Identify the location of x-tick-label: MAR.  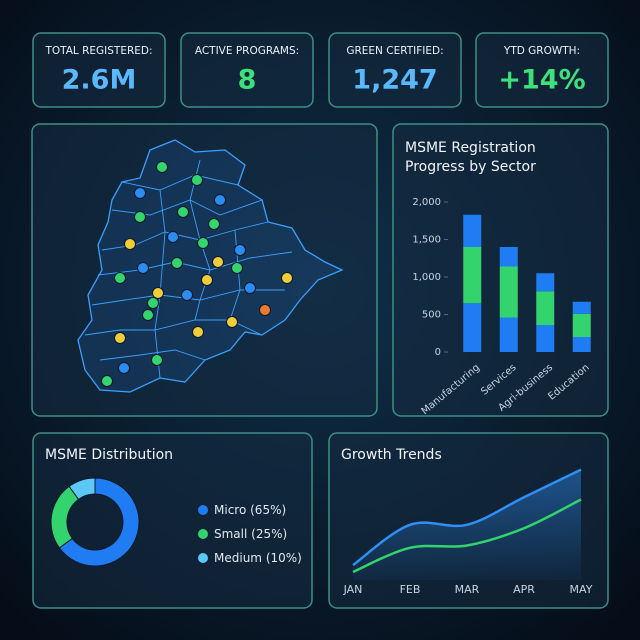
(467, 589).